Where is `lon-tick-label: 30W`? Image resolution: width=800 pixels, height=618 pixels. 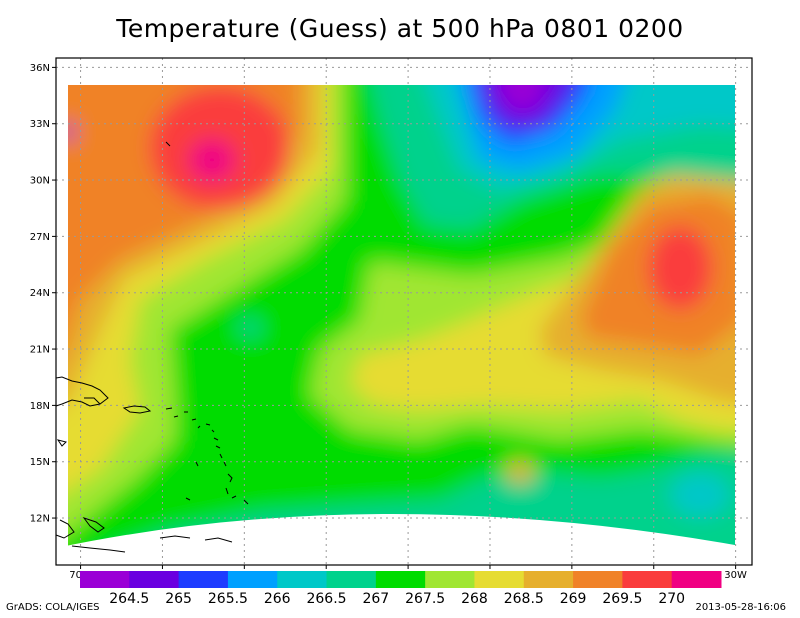
lon-tick-label: 30W is located at coordinates (735, 575).